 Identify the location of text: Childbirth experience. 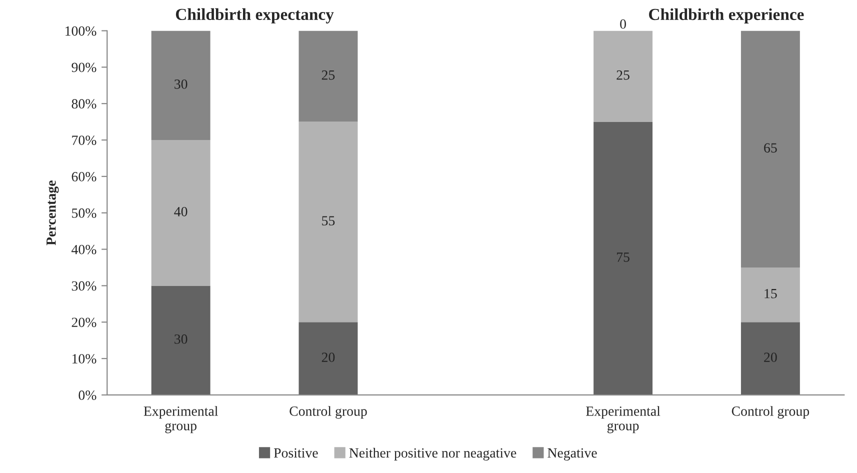
(726, 16).